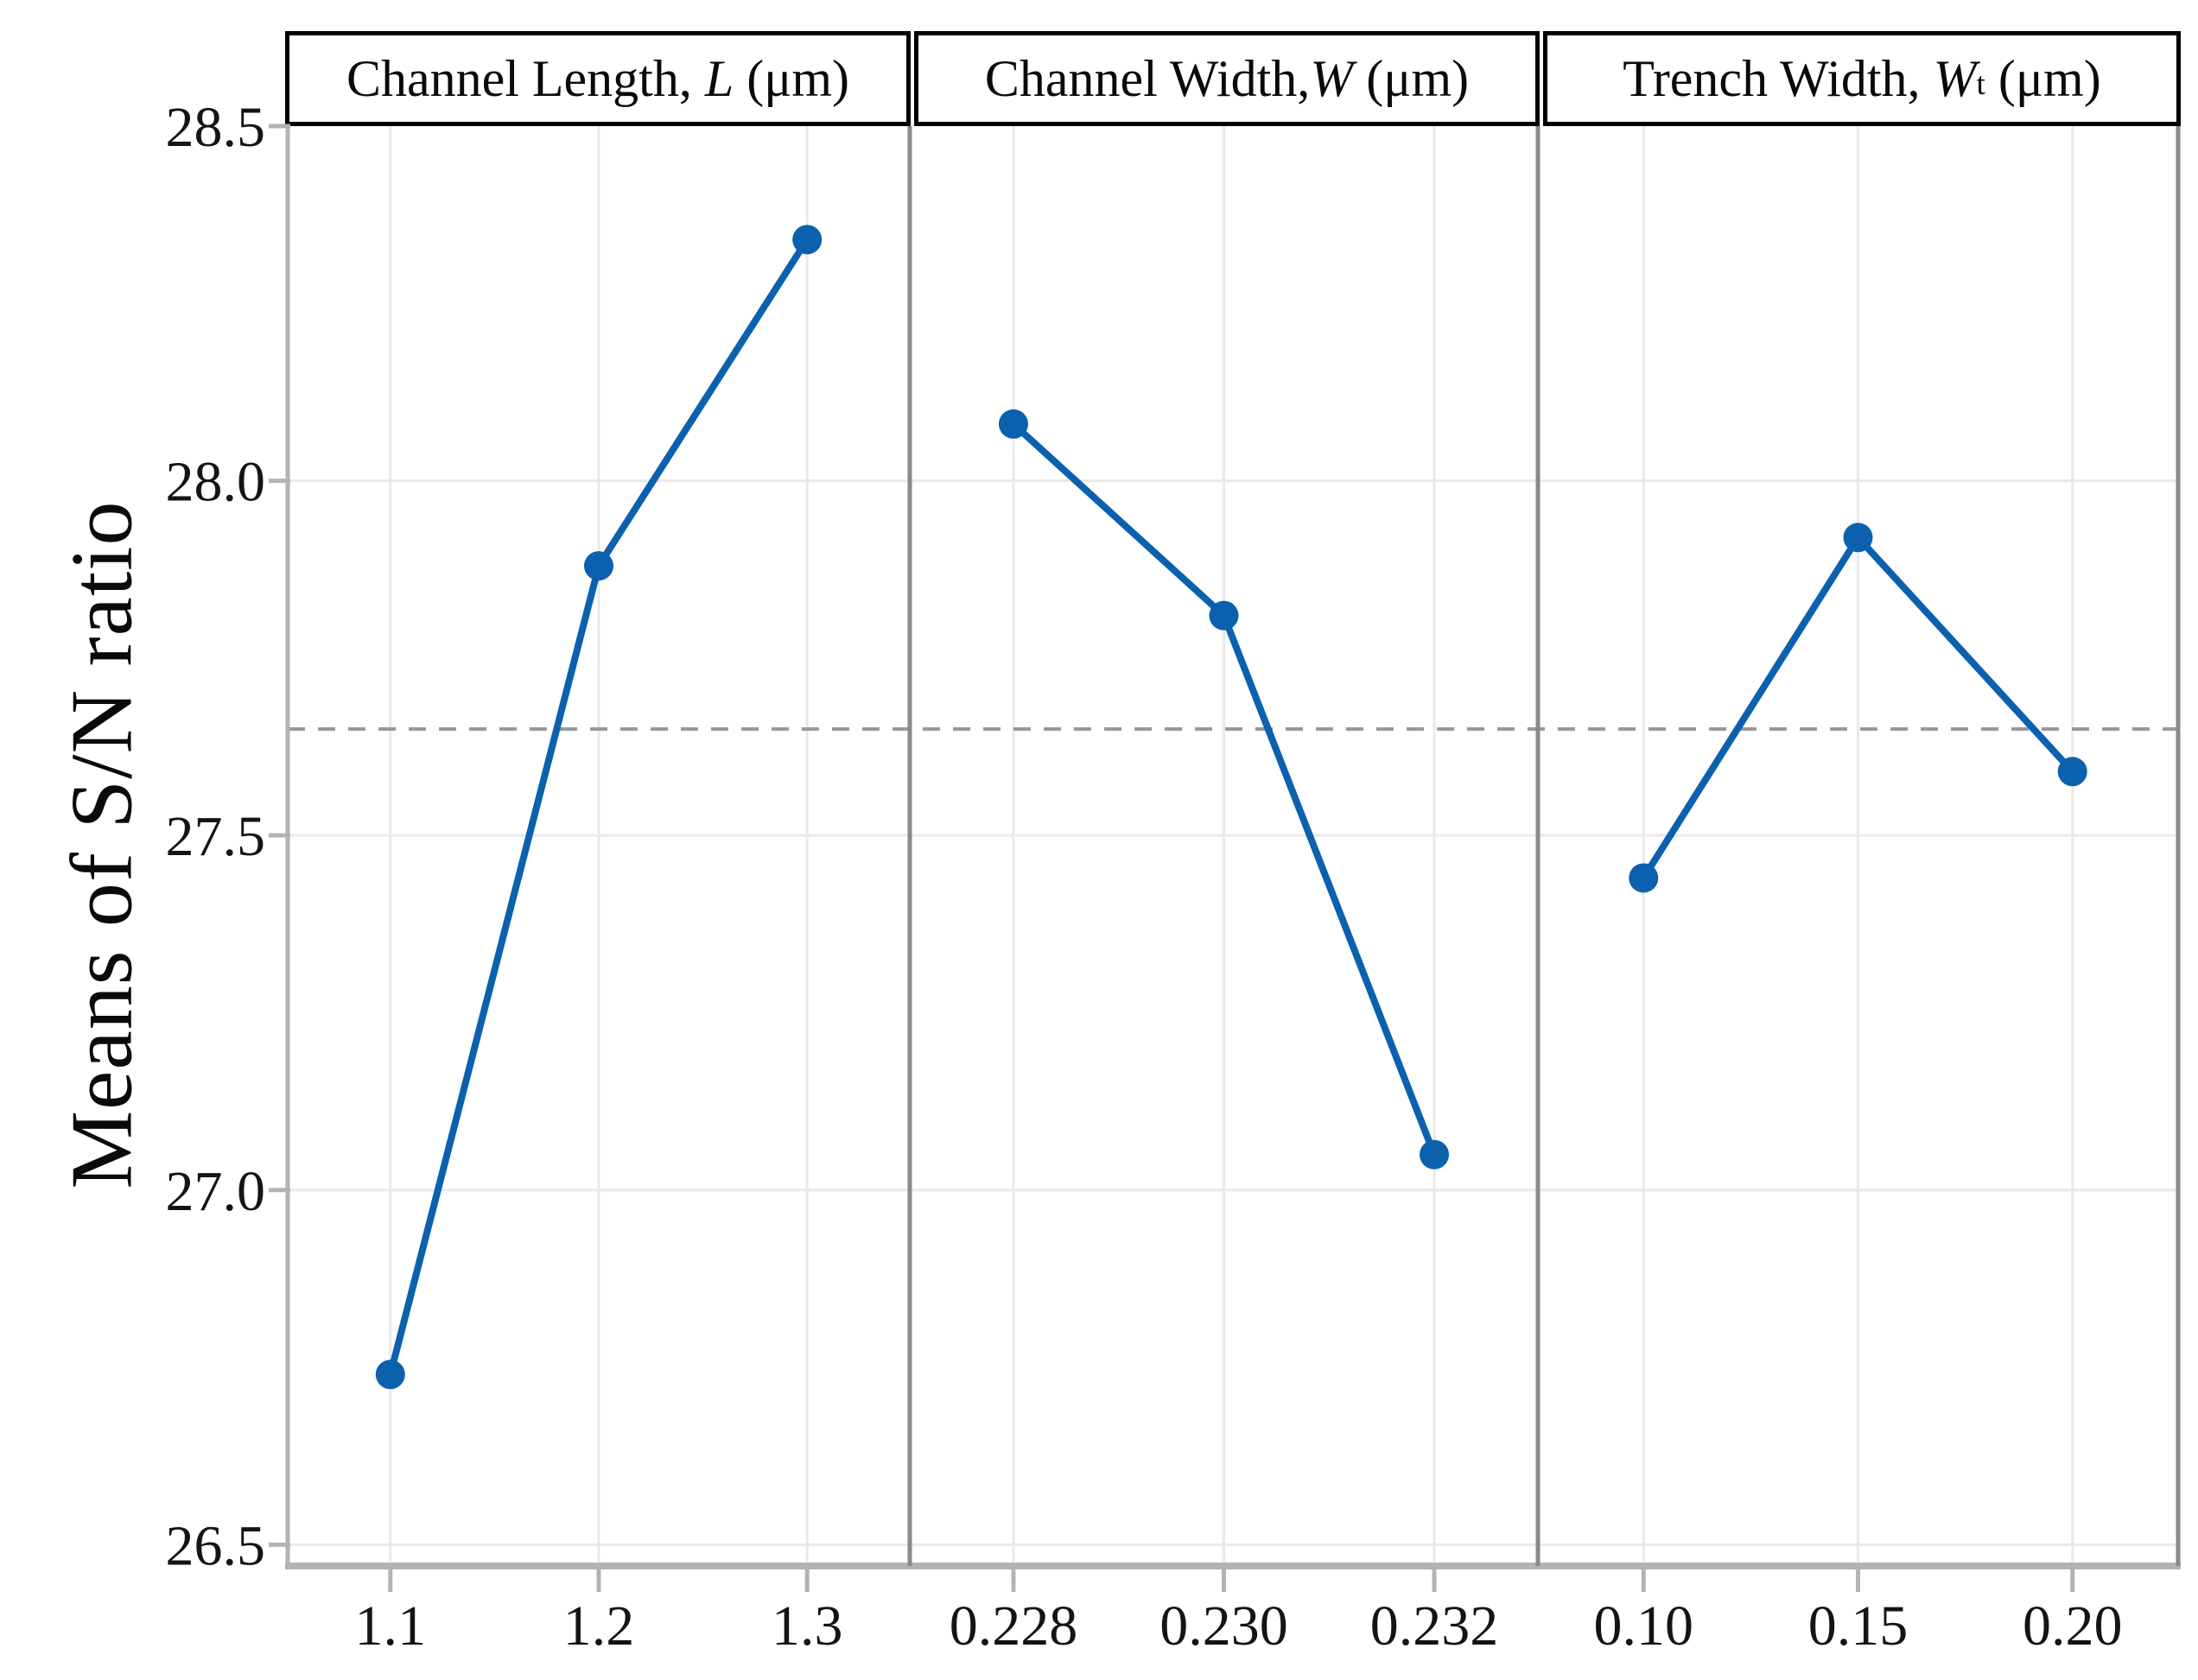 The height and width of the screenshot is (1680, 2198). I want to click on x-tick-label: 0.10, so click(1644, 1626).